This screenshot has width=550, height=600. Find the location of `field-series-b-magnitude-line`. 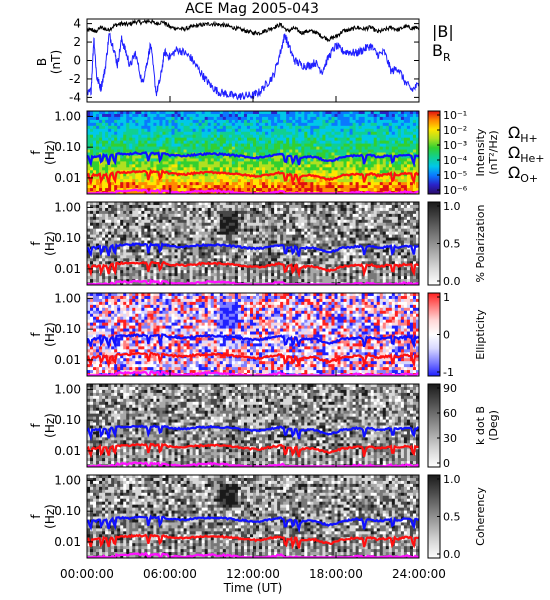

field-series-b-magnitude-line is located at coordinates (253, 30).